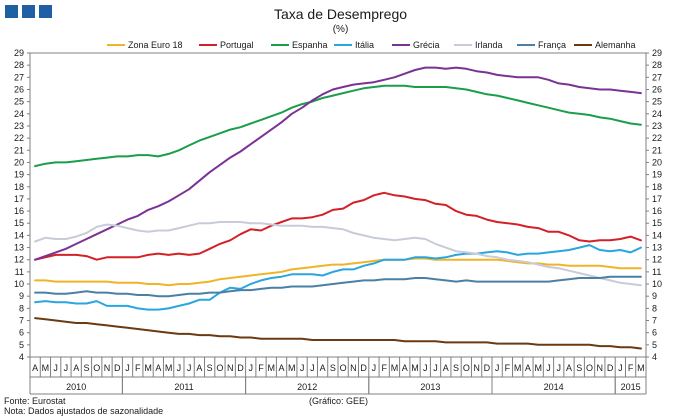  Describe the element at coordinates (657, 126) in the screenshot. I see `y-tick-label-right: 23` at that location.